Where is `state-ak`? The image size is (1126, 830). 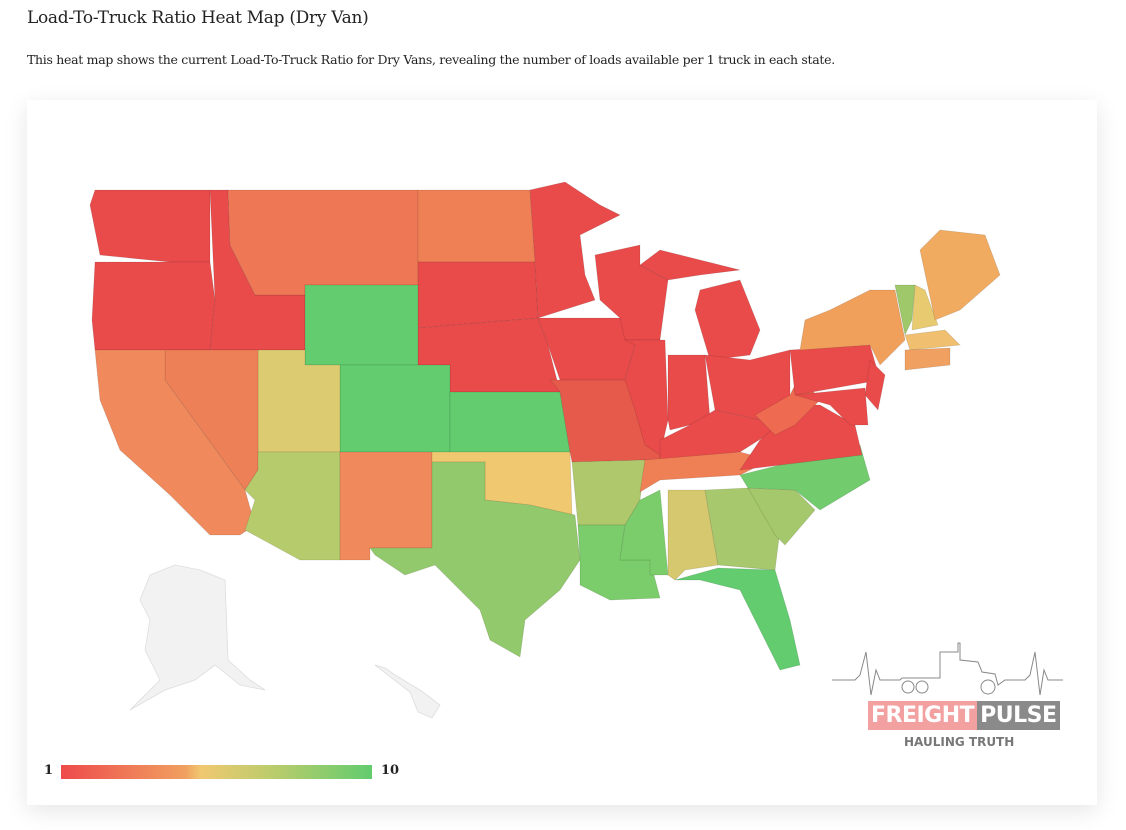
state-ak is located at coordinates (197, 637).